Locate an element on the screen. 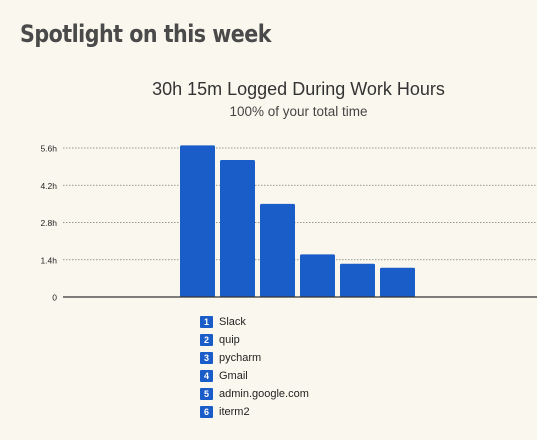  legend-item: 5 admin.google.com is located at coordinates (254, 394).